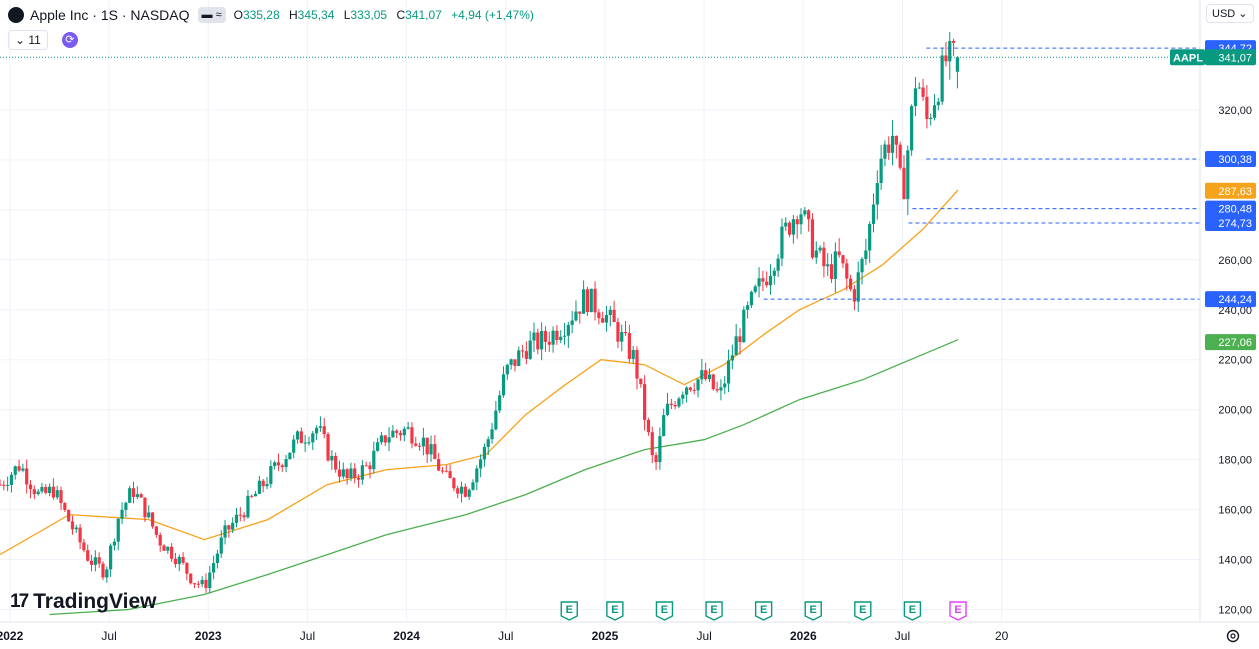 The width and height of the screenshot is (1259, 649). What do you see at coordinates (1229, 311) in the screenshot?
I see `price-axis` at bounding box center [1229, 311].